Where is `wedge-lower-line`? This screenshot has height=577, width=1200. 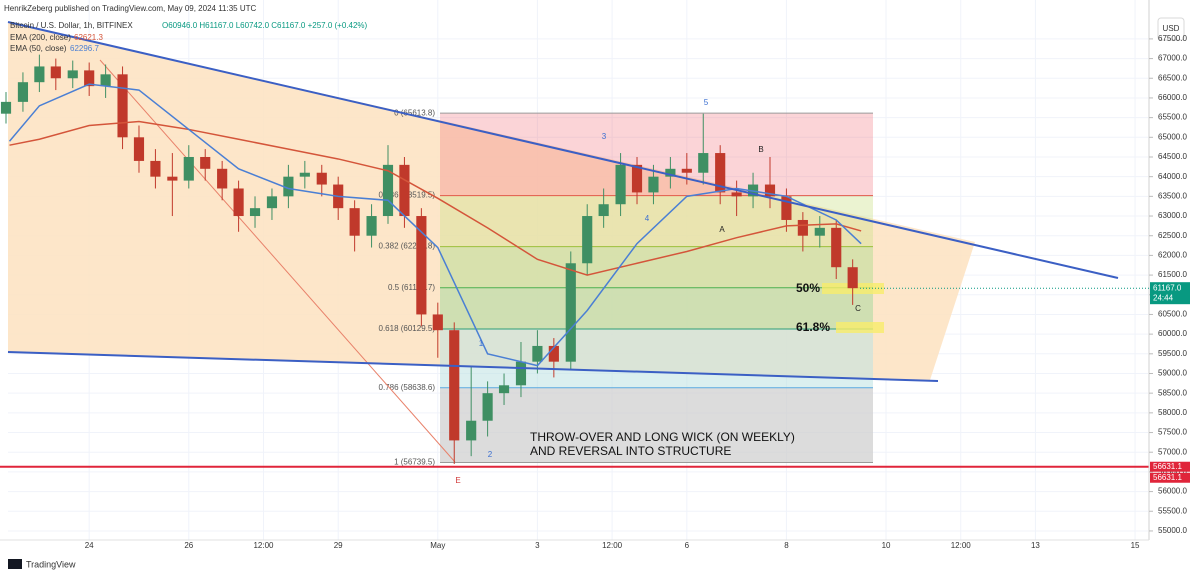
wedge-lower-line is located at coordinates (473, 366).